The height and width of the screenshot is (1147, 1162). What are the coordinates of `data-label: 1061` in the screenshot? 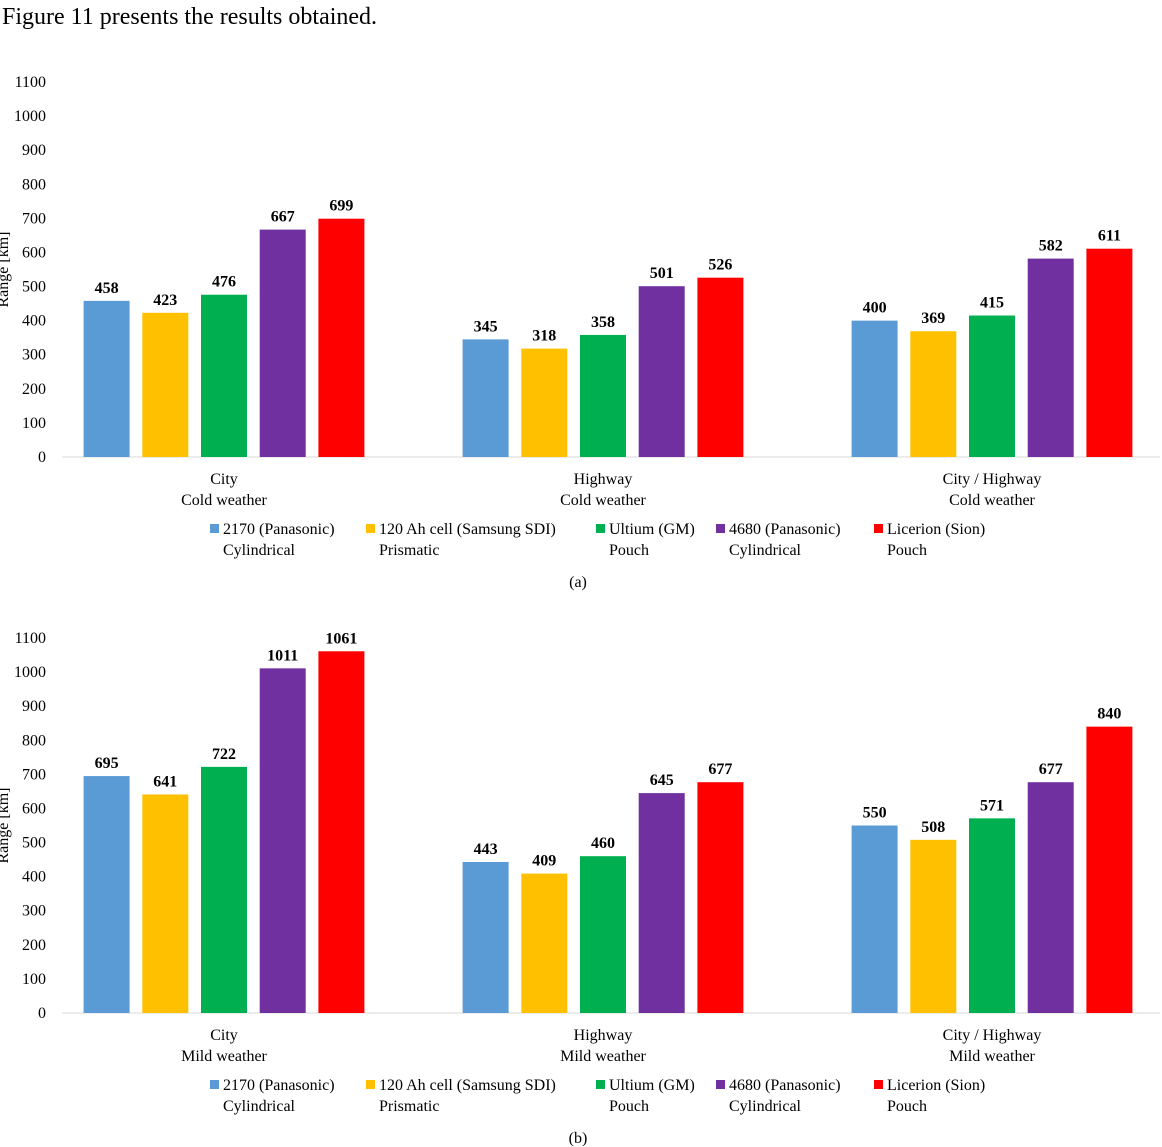 It's located at (341, 638).